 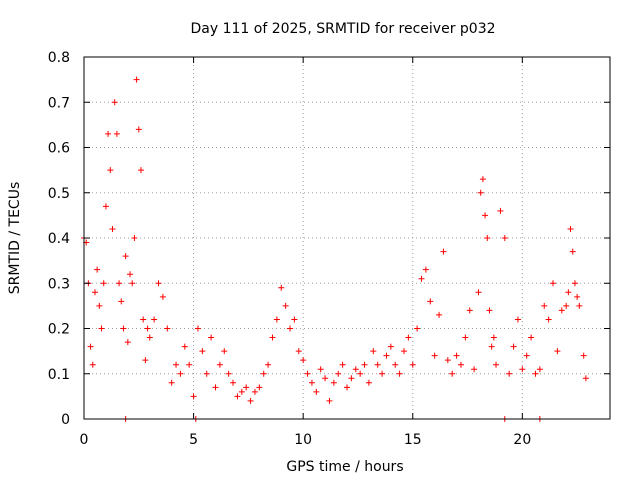 I want to click on y-tick-label: 0.8, so click(x=59, y=58).